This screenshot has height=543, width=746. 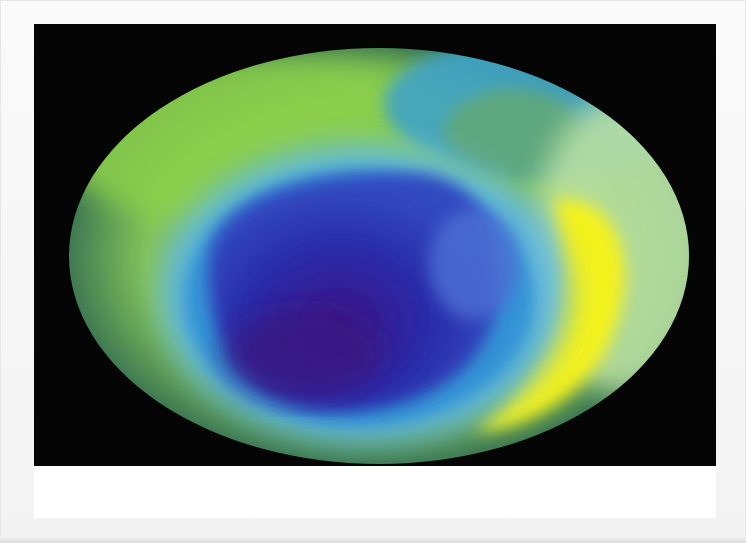 What do you see at coordinates (373, 539) in the screenshot?
I see `bottom-edge` at bounding box center [373, 539].